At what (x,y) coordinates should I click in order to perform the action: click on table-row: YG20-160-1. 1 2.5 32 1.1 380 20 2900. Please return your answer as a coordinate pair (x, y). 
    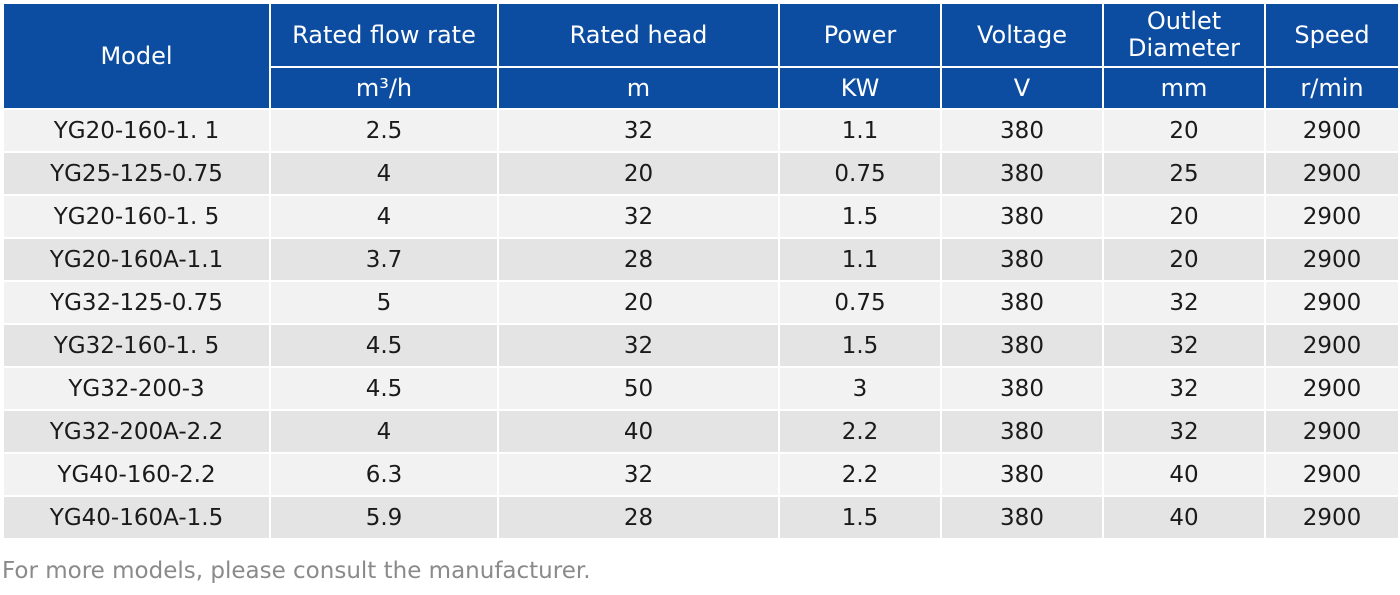
    Looking at the image, I should click on (701, 130).